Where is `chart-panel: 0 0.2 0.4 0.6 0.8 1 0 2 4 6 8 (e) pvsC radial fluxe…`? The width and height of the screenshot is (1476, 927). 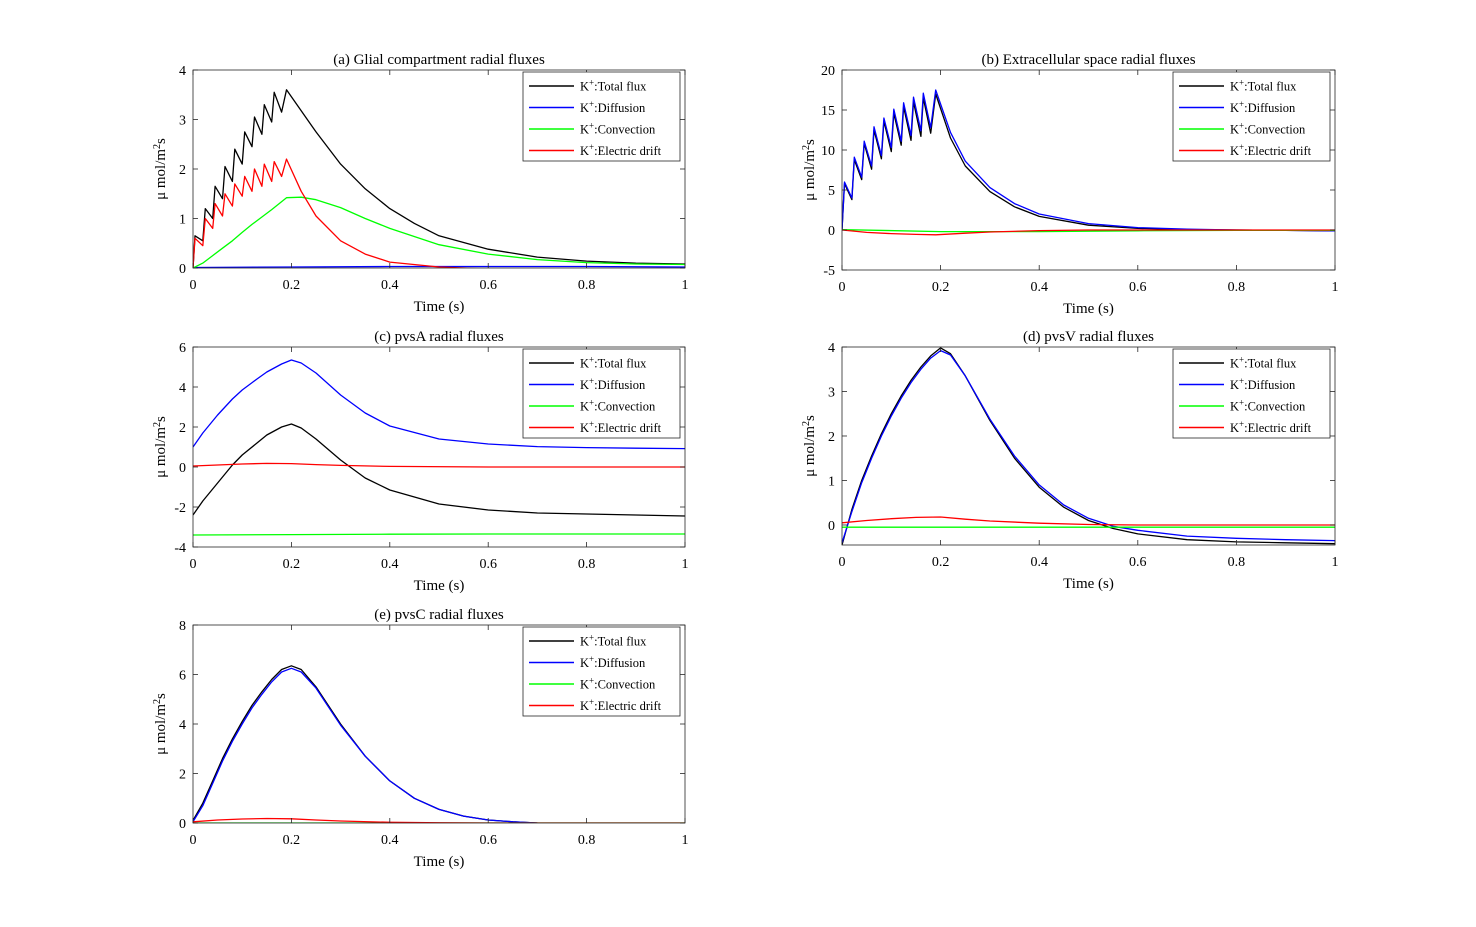 chart-panel: 0 0.2 0.4 0.6 0.8 1 0 2 4 6 8 (e) pvsC radial fluxe… is located at coordinates (420, 738).